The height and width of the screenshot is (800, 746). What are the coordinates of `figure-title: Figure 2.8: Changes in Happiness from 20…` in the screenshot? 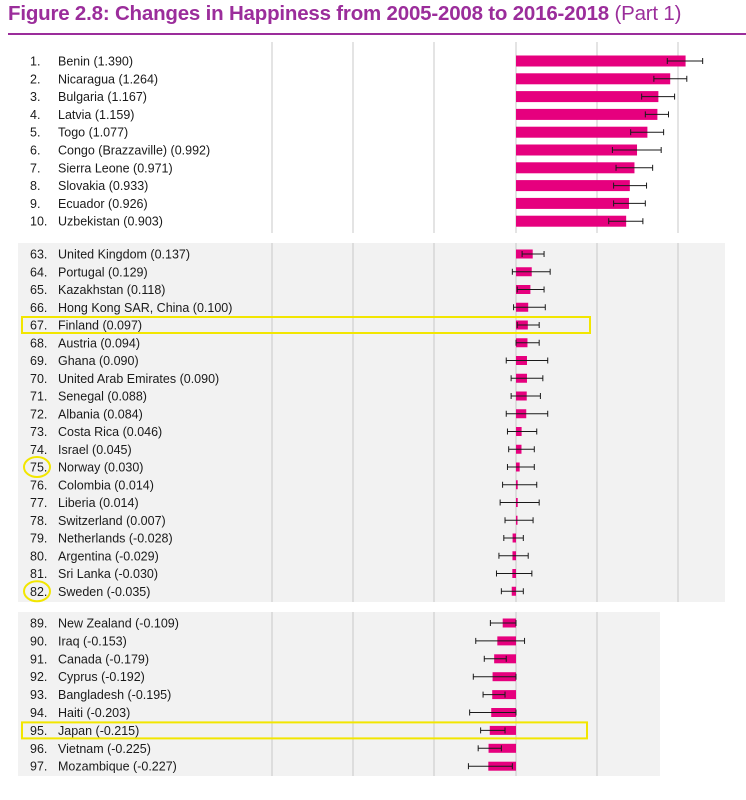 It's located at (344, 14).